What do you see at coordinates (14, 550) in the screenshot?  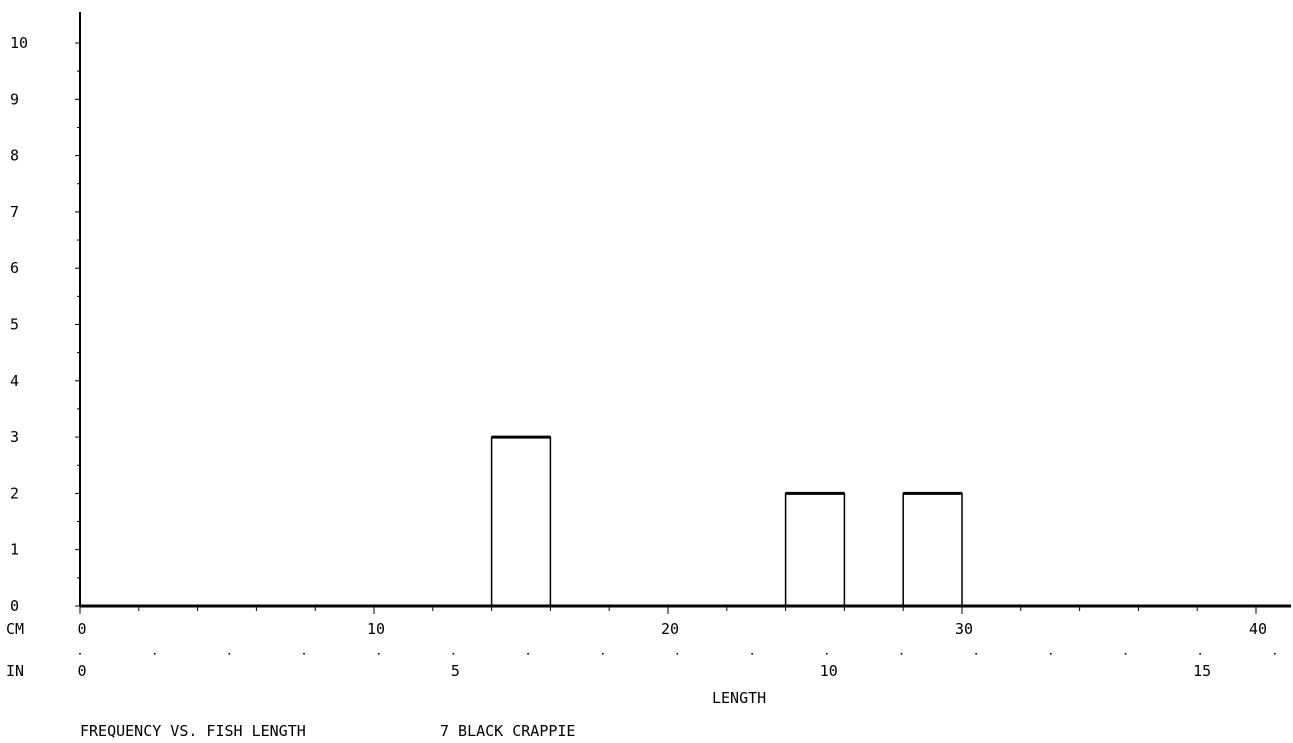 I see `y-tick-label: 1` at bounding box center [14, 550].